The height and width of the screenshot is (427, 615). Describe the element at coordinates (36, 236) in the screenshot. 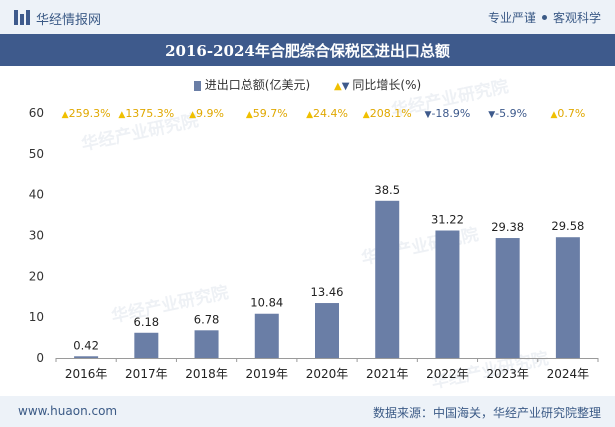

I see `y-tick-label: 30` at that location.